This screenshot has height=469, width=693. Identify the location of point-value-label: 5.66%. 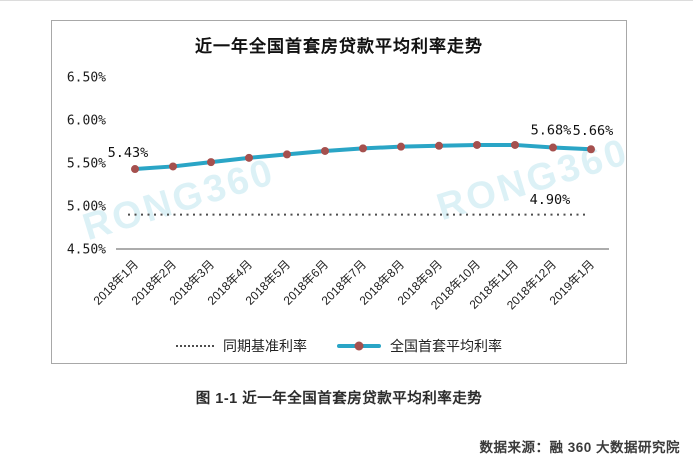
(593, 131).